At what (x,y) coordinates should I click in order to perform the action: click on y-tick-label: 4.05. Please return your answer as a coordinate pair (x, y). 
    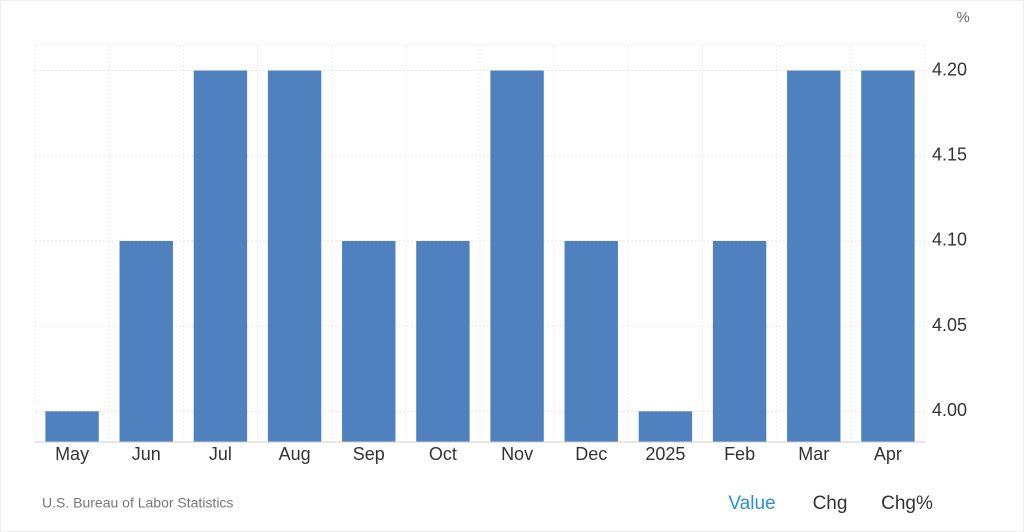
    Looking at the image, I should click on (949, 325).